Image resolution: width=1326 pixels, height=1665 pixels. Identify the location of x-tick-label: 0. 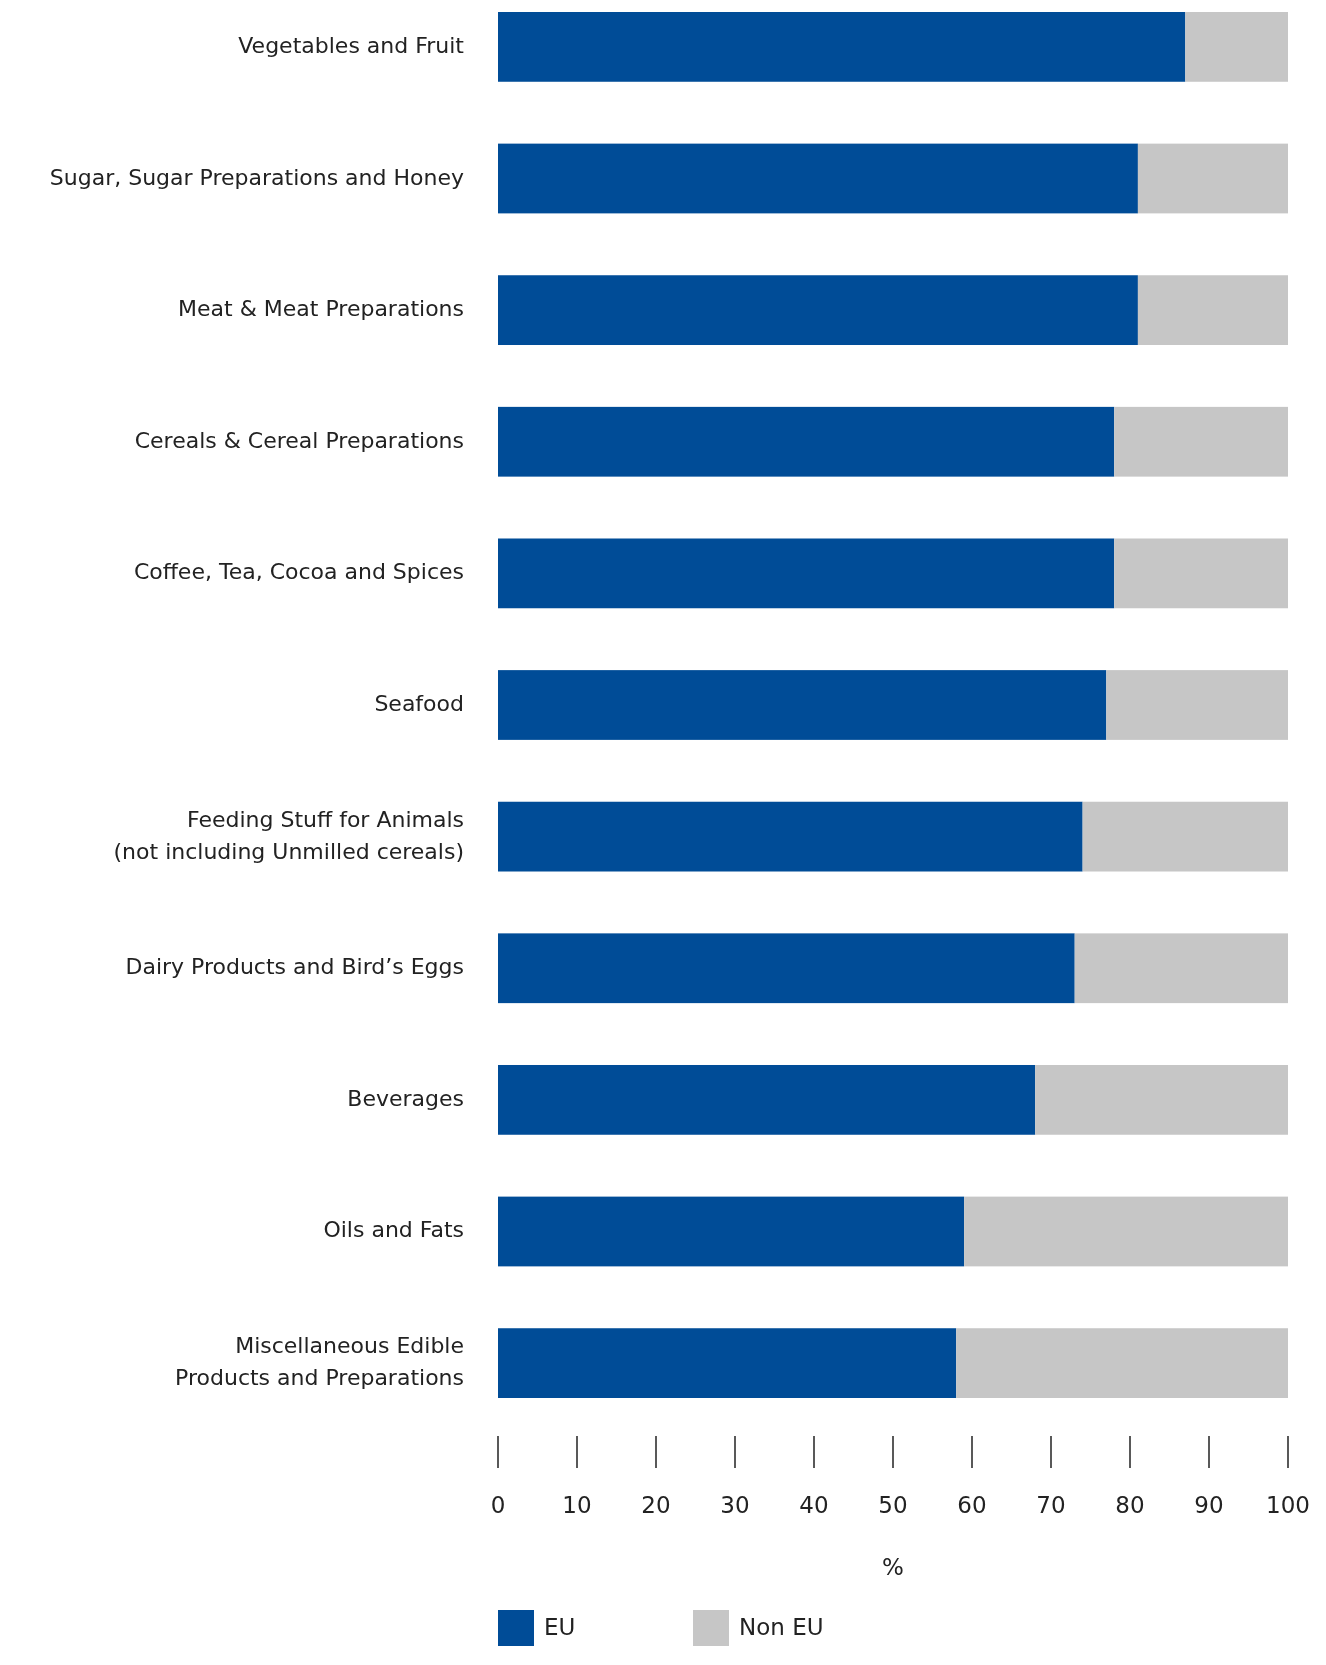
(498, 1504).